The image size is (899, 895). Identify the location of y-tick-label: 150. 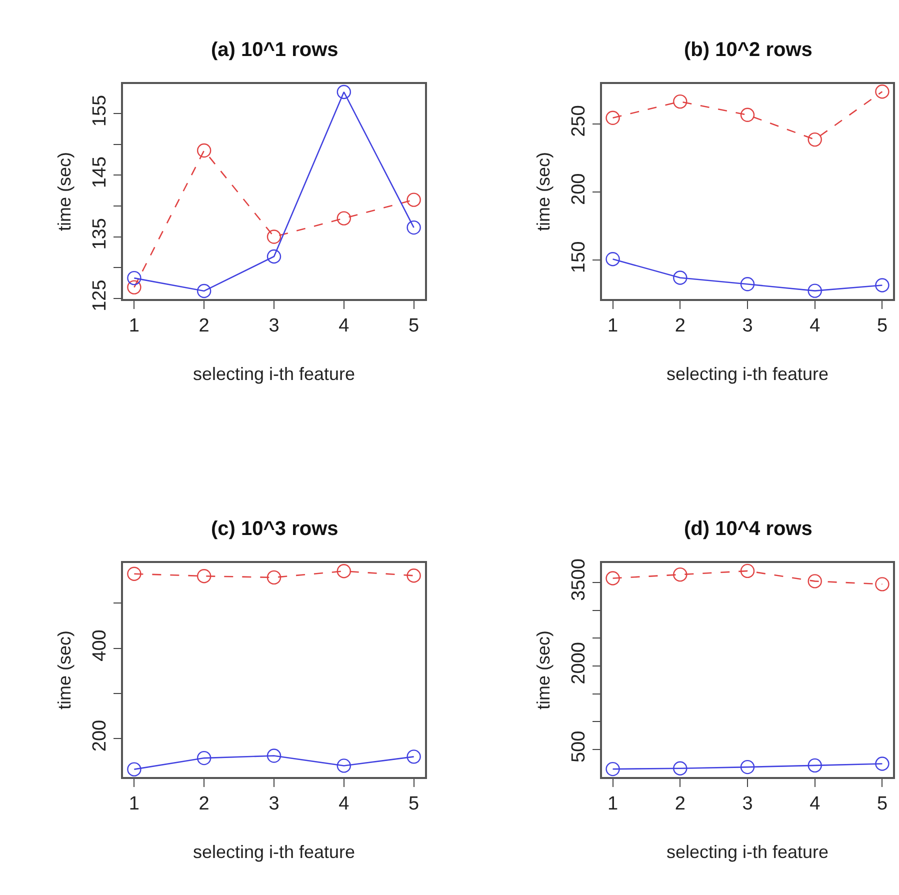
(579, 257).